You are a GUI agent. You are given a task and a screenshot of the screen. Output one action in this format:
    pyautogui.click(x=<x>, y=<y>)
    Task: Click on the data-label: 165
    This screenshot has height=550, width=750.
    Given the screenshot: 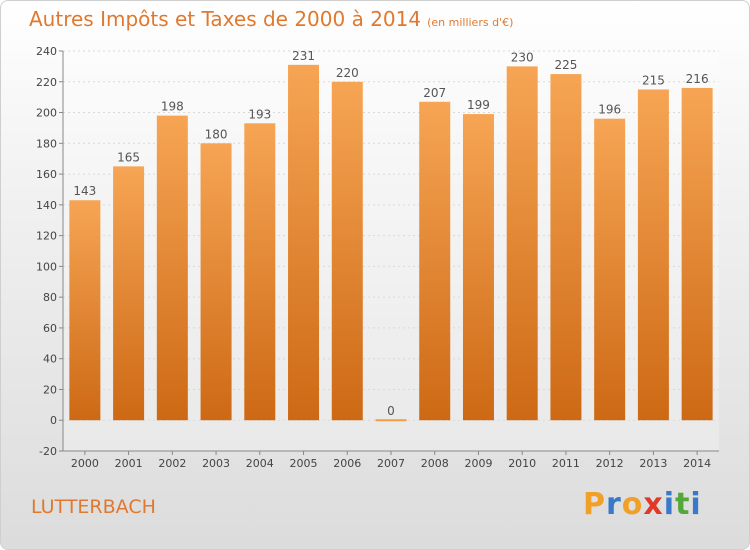 What is the action you would take?
    pyautogui.click(x=128, y=157)
    